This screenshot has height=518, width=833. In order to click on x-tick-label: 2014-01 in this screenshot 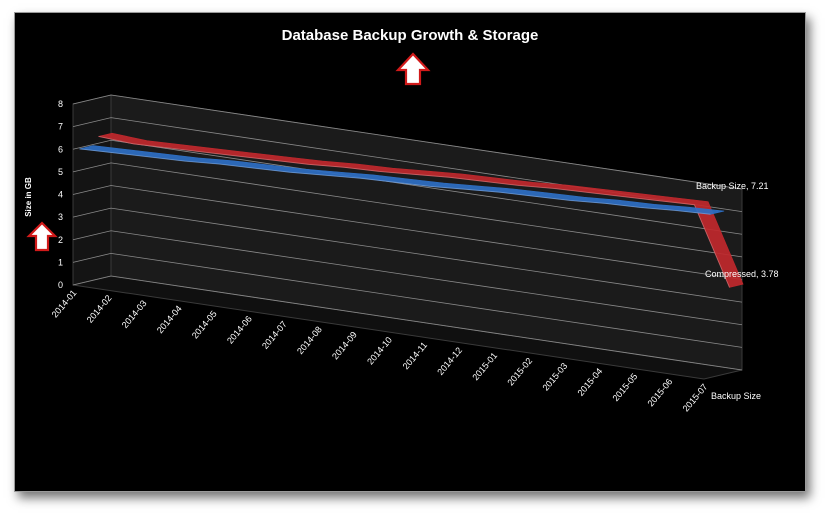, I will do `click(64, 304)`.